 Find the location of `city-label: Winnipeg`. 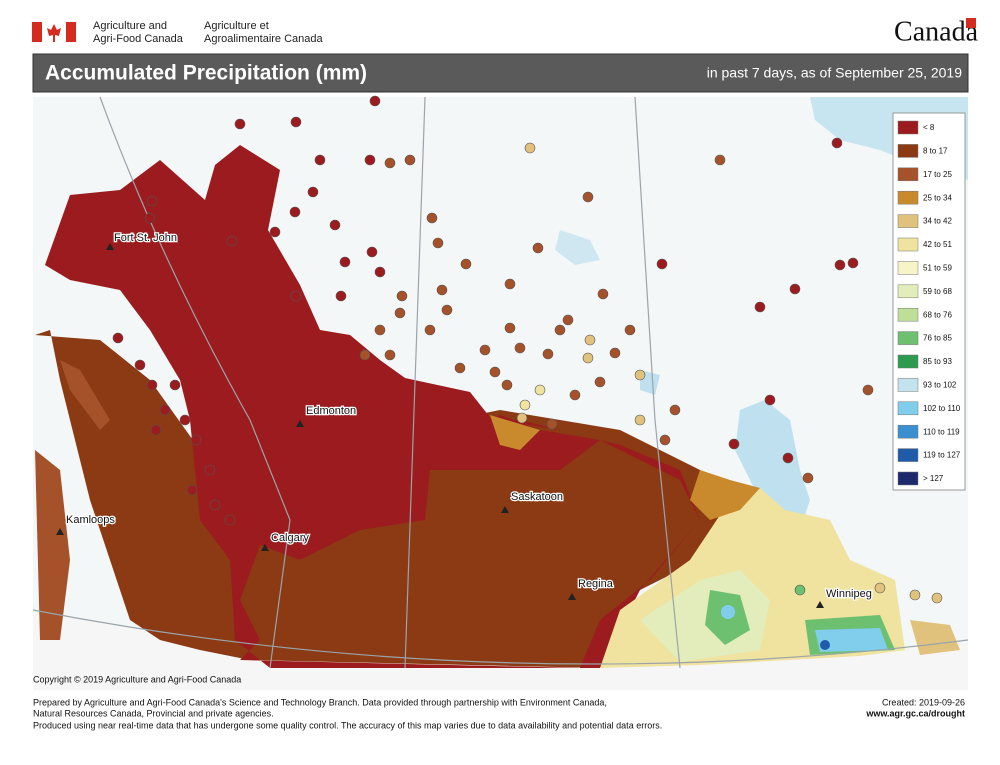

city-label: Winnipeg is located at coordinates (849, 594).